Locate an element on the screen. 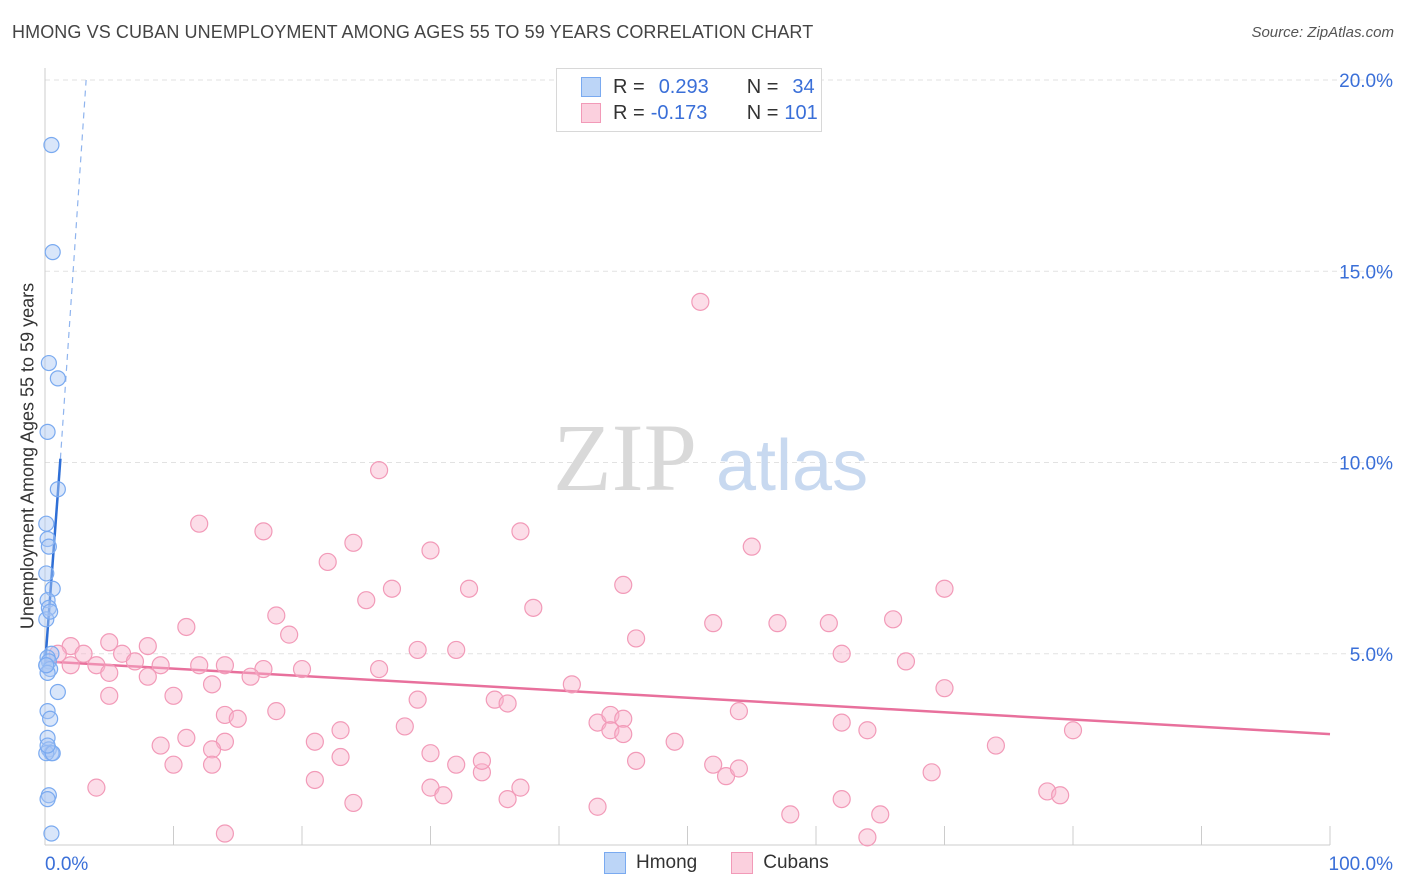 The width and height of the screenshot is (1406, 892). cubans-trend-line is located at coordinates (687, 698).